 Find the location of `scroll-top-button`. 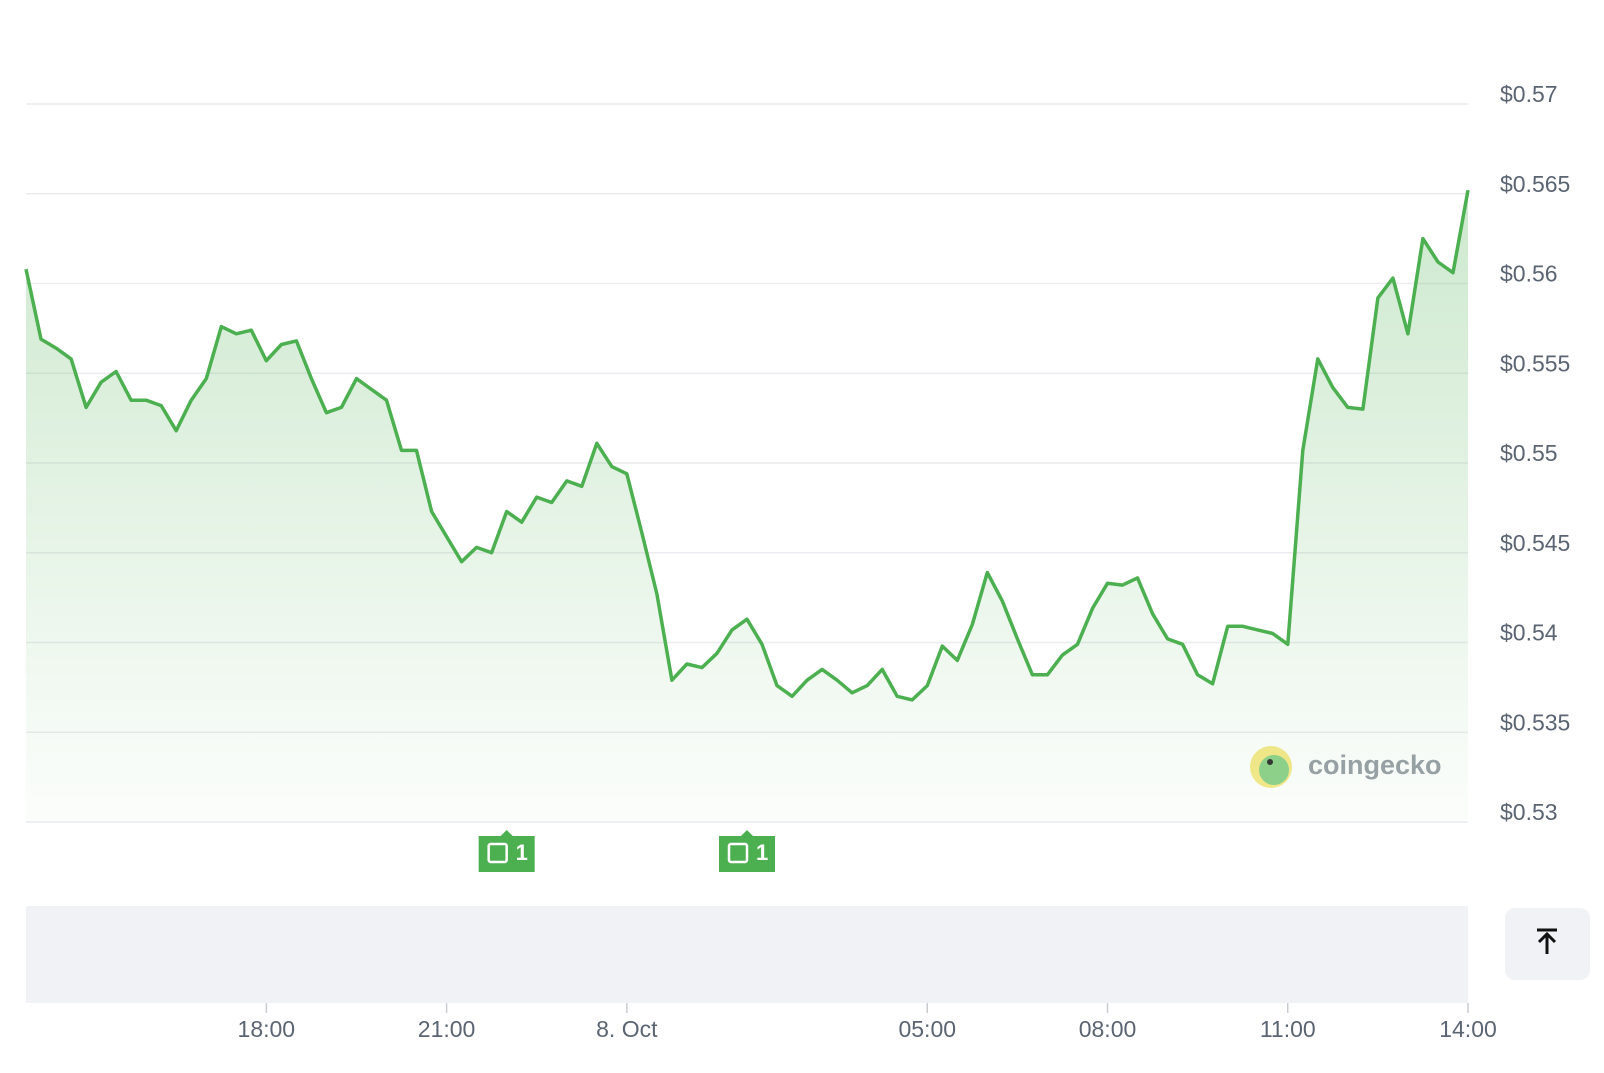

scroll-top-button is located at coordinates (1547, 944).